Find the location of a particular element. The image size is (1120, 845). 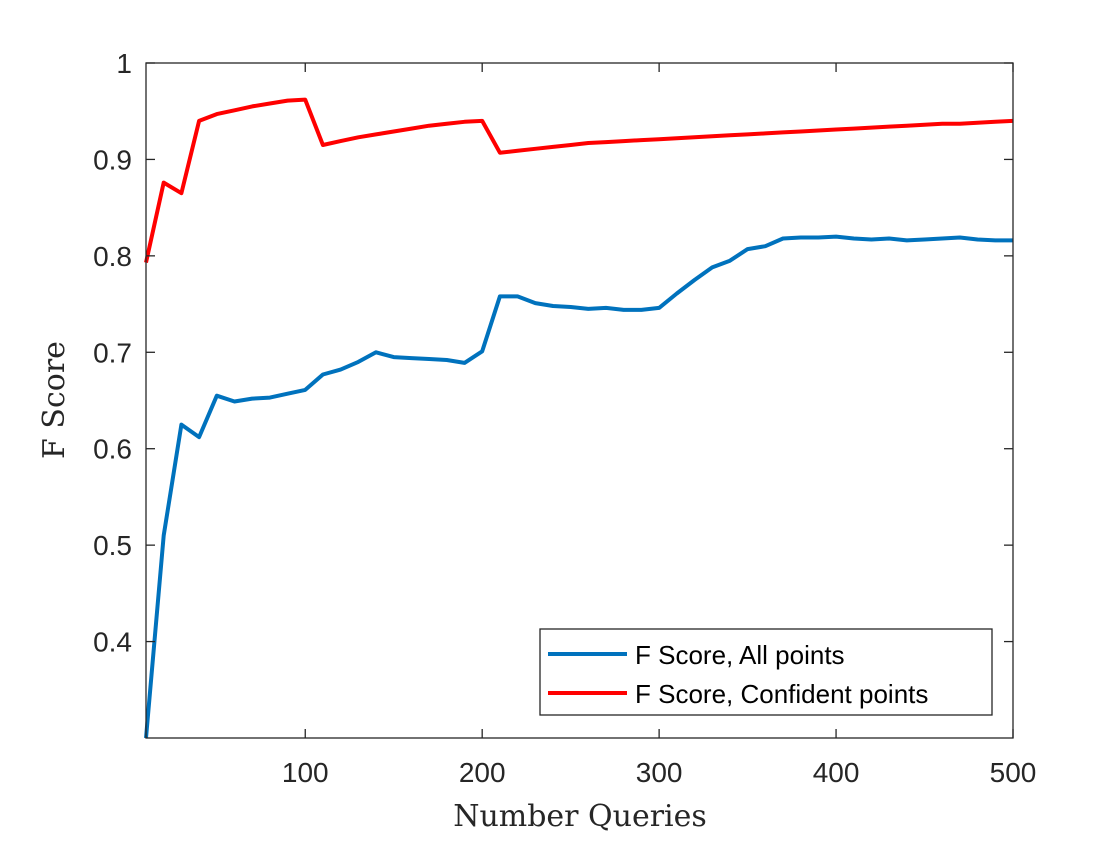

x-tick-label: 100 is located at coordinates (305, 772).